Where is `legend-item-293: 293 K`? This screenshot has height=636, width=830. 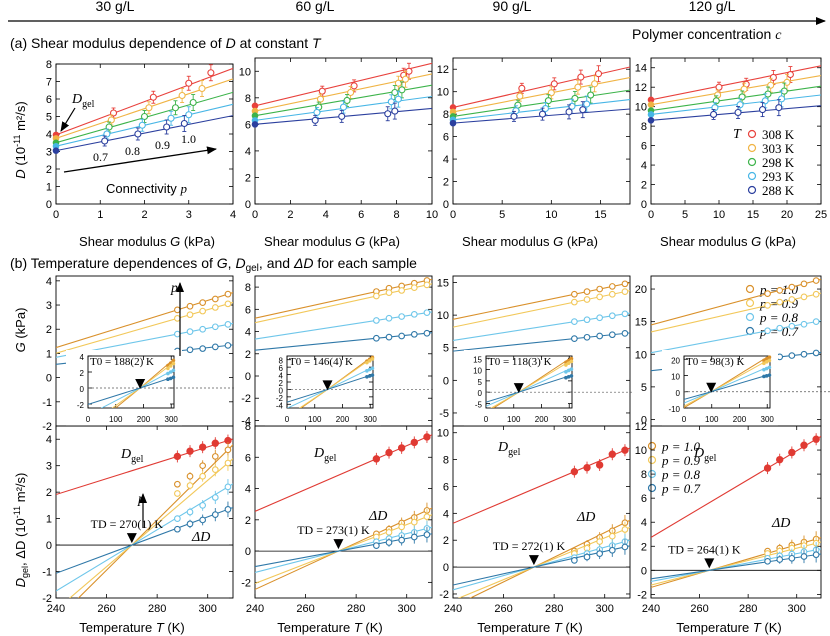 legend-item-293: 293 K is located at coordinates (771, 176).